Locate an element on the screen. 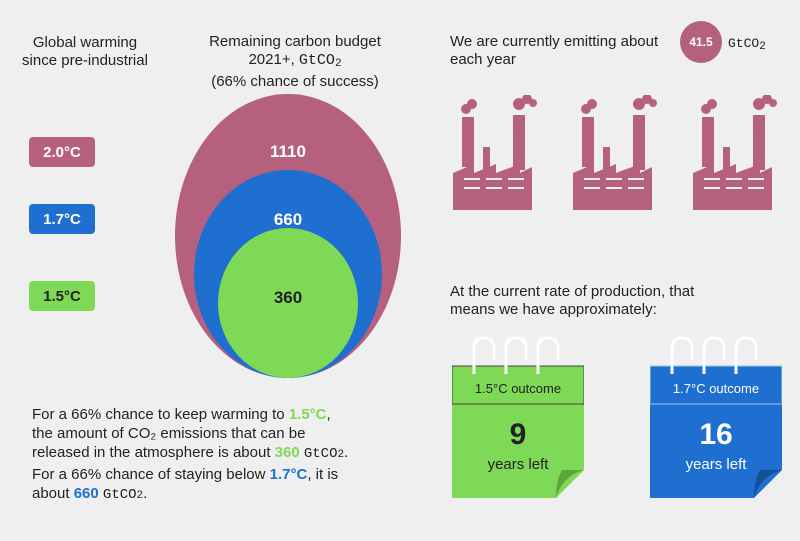 The height and width of the screenshot is (541, 800). calendar-2-number: 16 is located at coordinates (716, 434).